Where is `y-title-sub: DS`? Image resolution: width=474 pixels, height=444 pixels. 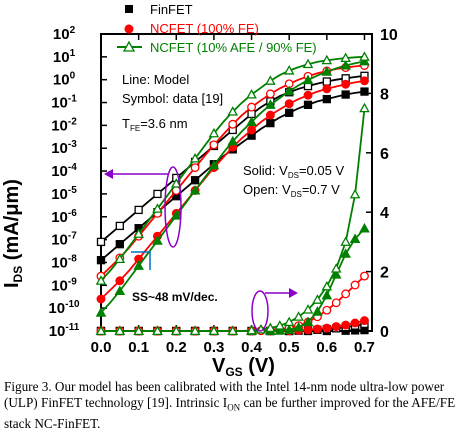 y-title-sub: DS is located at coordinates (18, 274).